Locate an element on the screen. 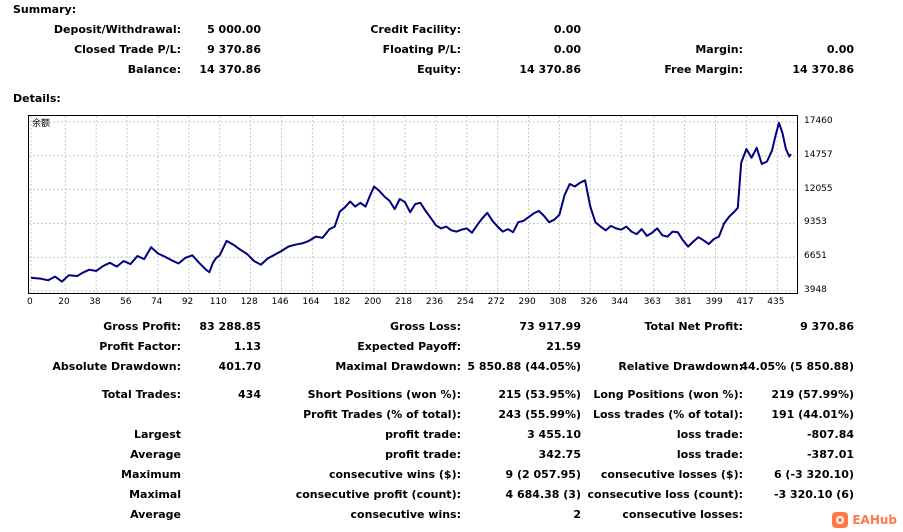  short-positions-label: Short Positions (won %): is located at coordinates (384, 394).